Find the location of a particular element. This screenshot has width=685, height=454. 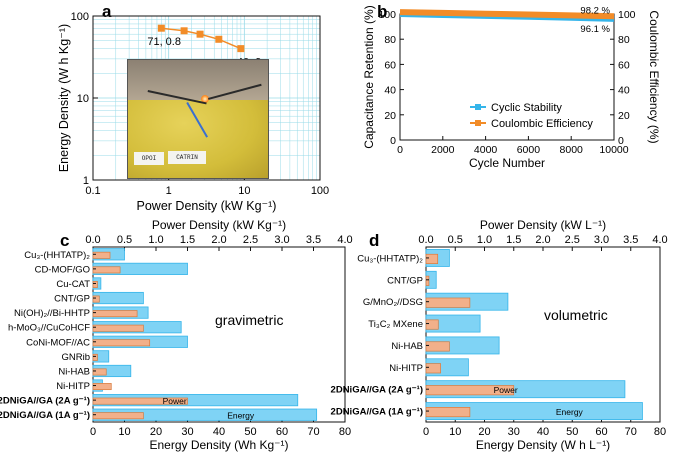

x-tick-label: 8000 is located at coordinates (572, 150).